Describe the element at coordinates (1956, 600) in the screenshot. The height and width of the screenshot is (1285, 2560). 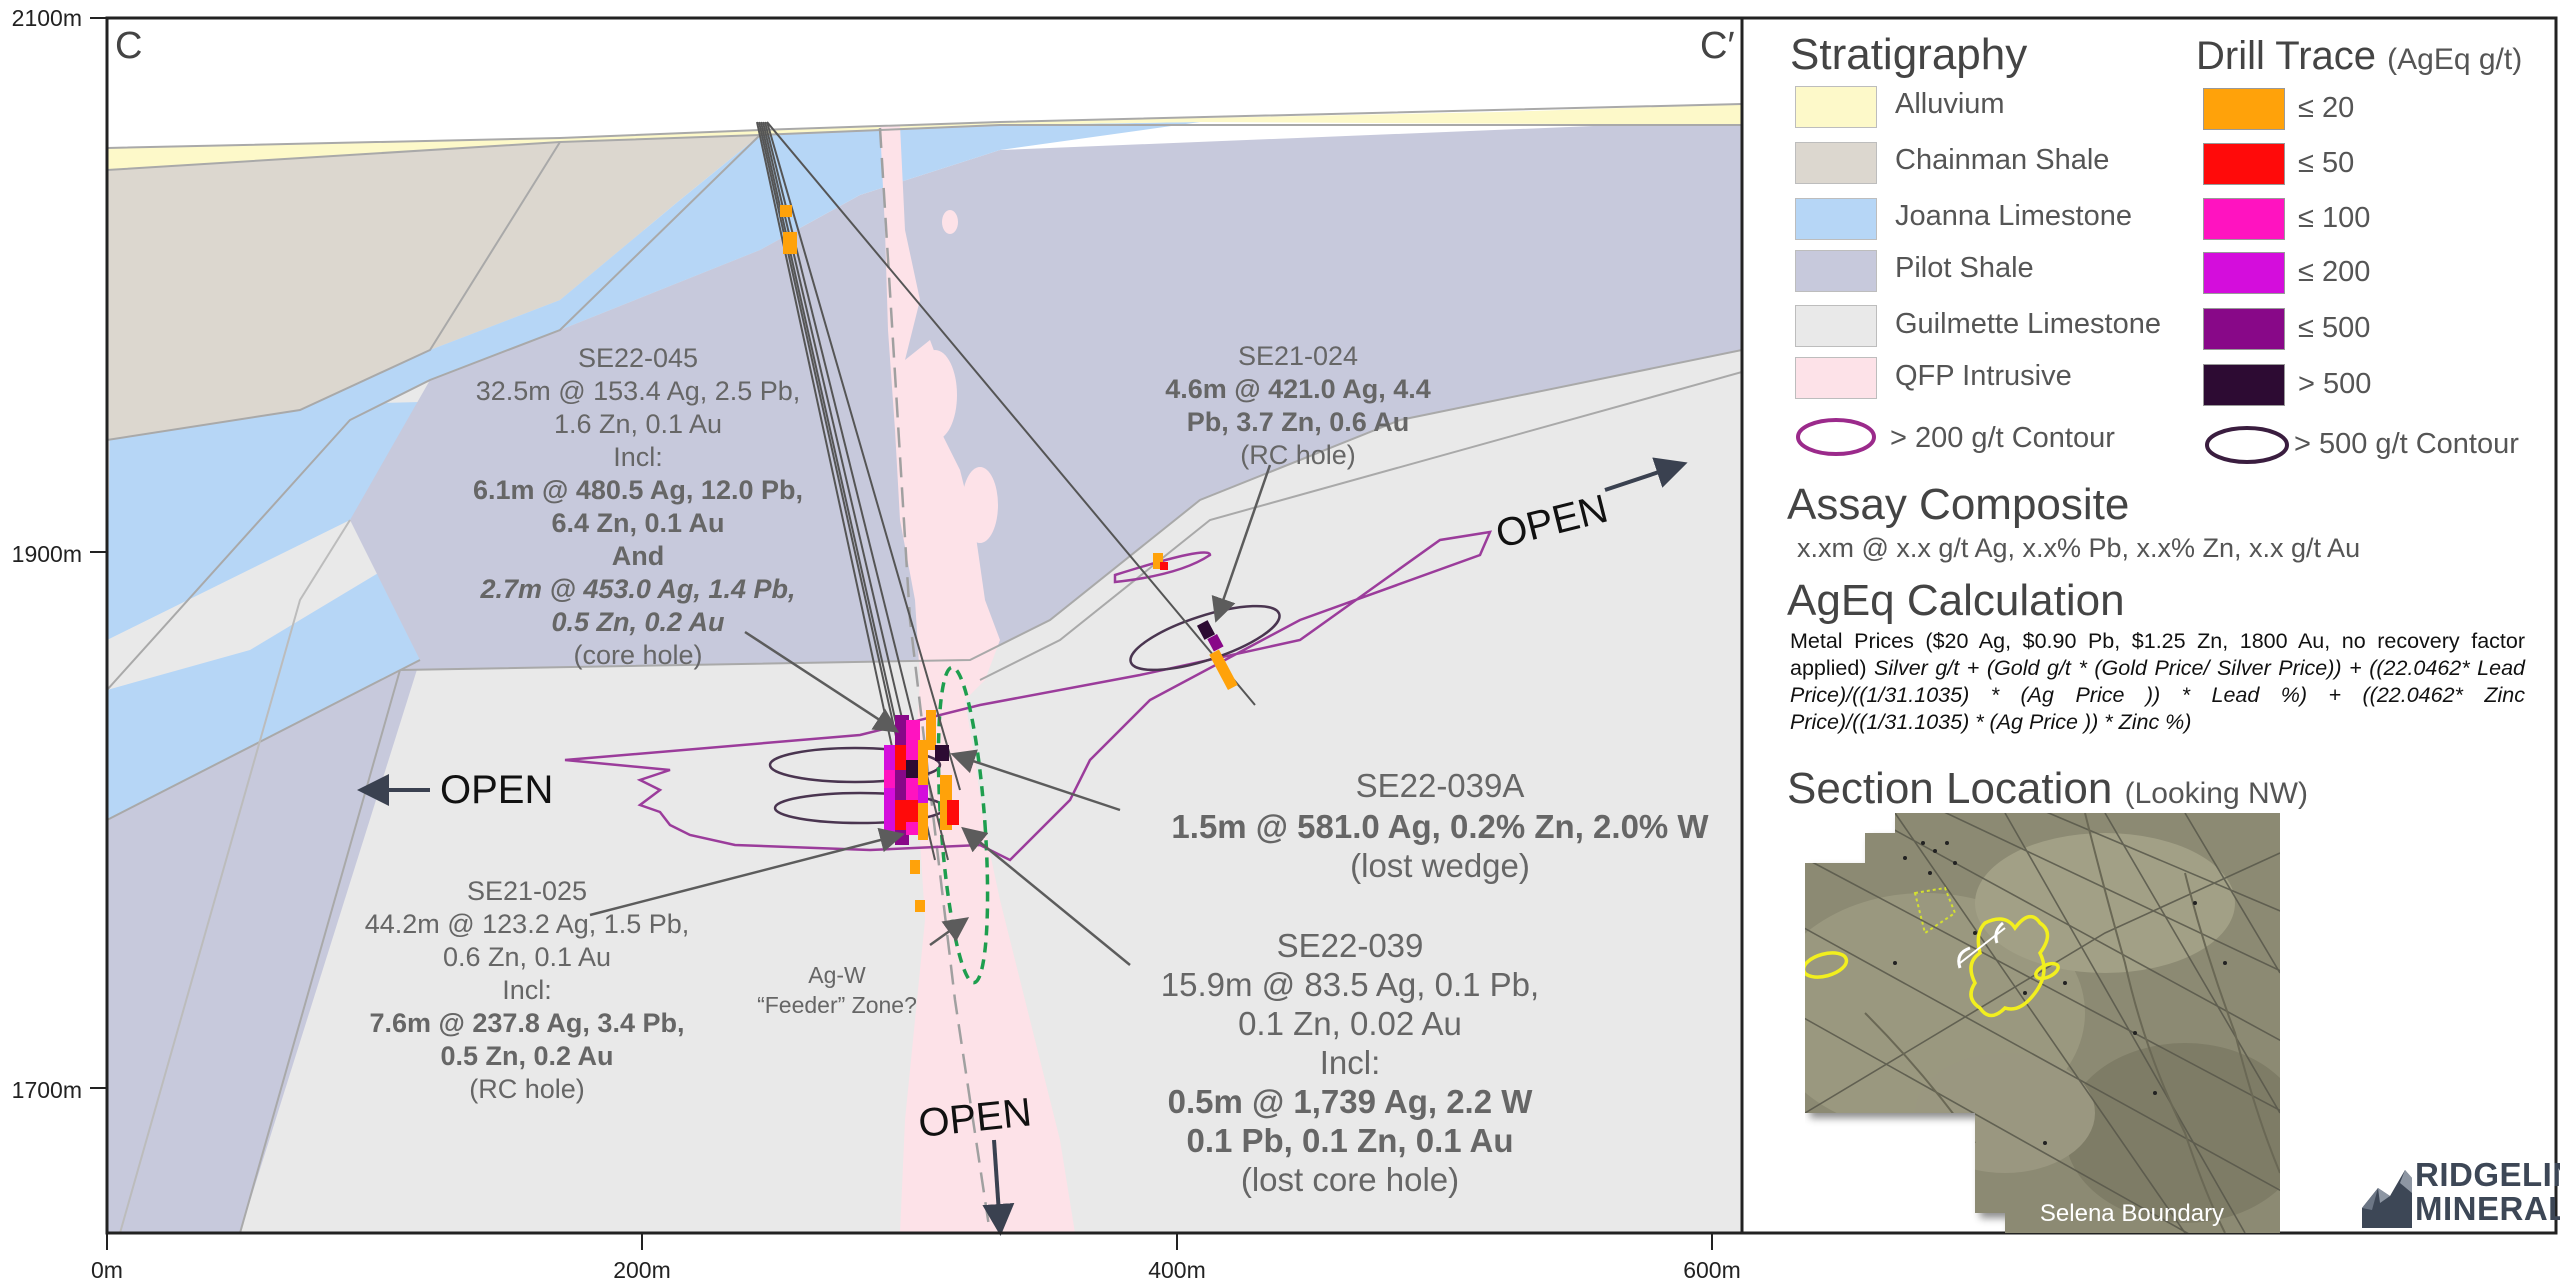
I see `ageq-calculation-title: AgEq Calculation` at that location.